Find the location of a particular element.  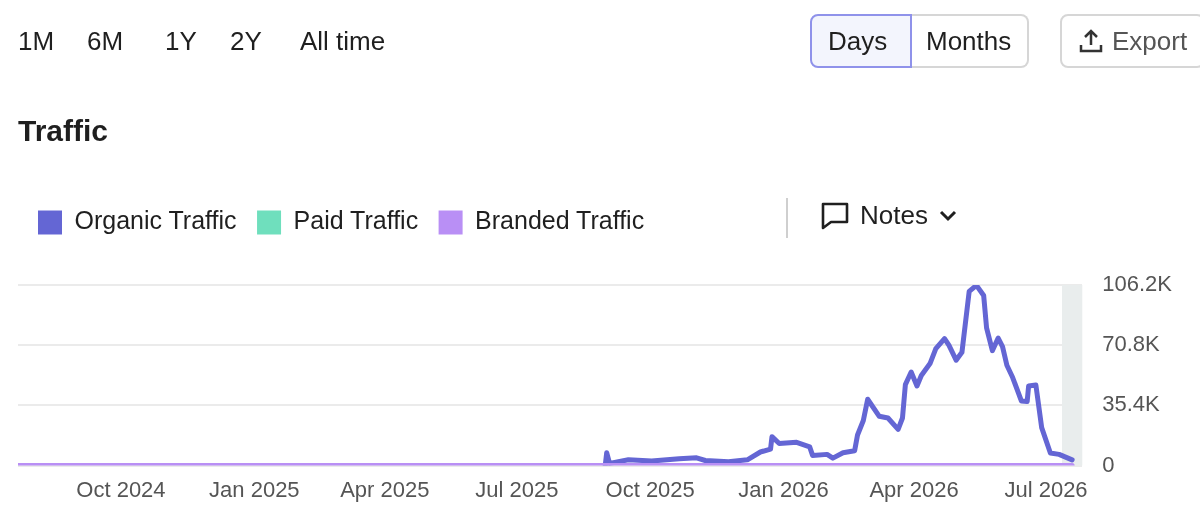

x-tick-label: Apr 2026 is located at coordinates (914, 489).